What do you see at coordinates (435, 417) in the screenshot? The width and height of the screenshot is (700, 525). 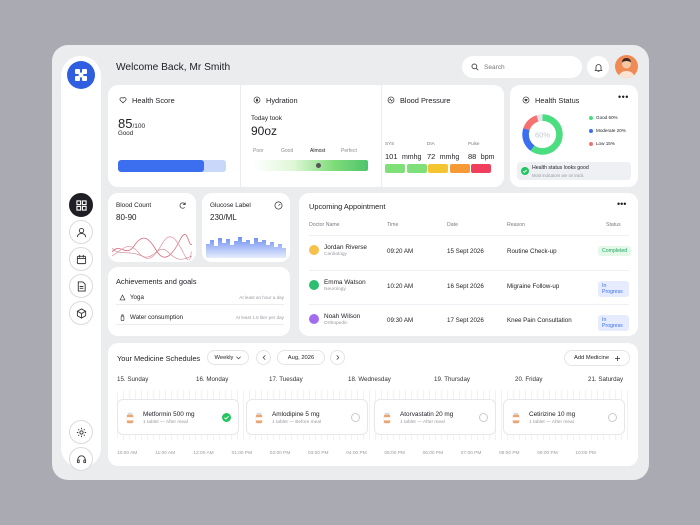 I see `medicine-card: Atorvastatin 20 mg 1 tablet — After meal` at bounding box center [435, 417].